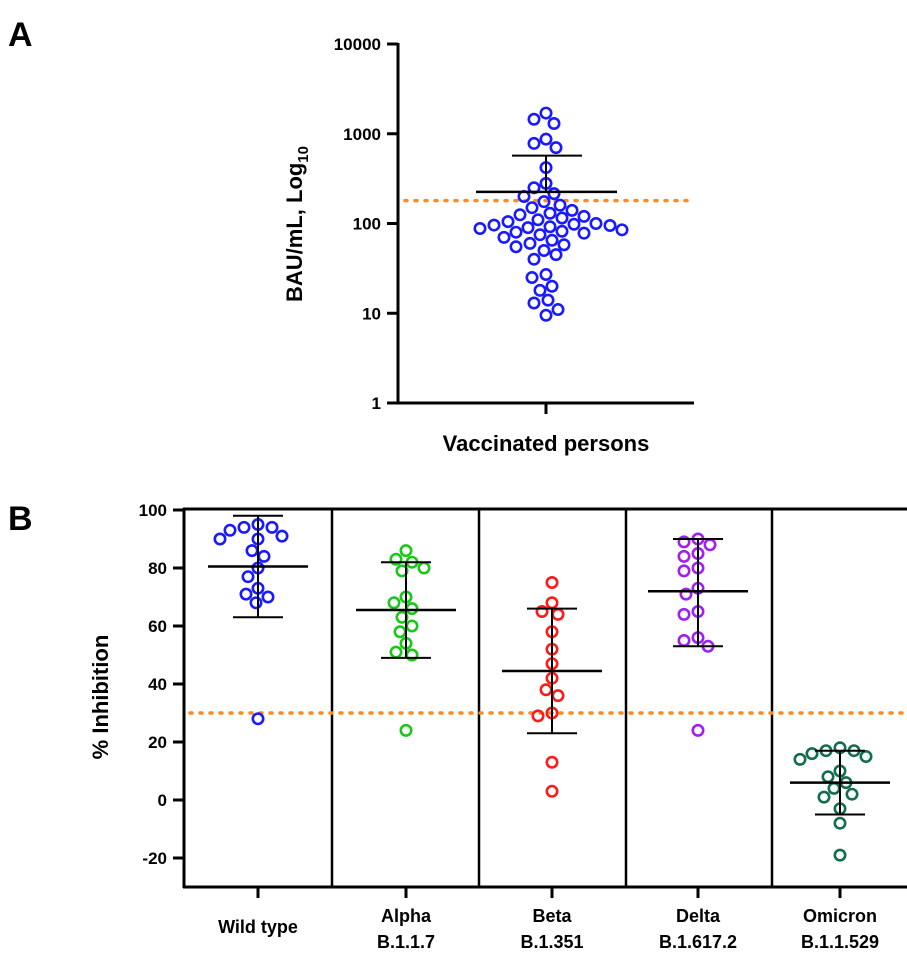 The height and width of the screenshot is (961, 907). Describe the element at coordinates (840, 942) in the screenshot. I see `panel-b-category-sublabel: B.1.1.529` at that location.